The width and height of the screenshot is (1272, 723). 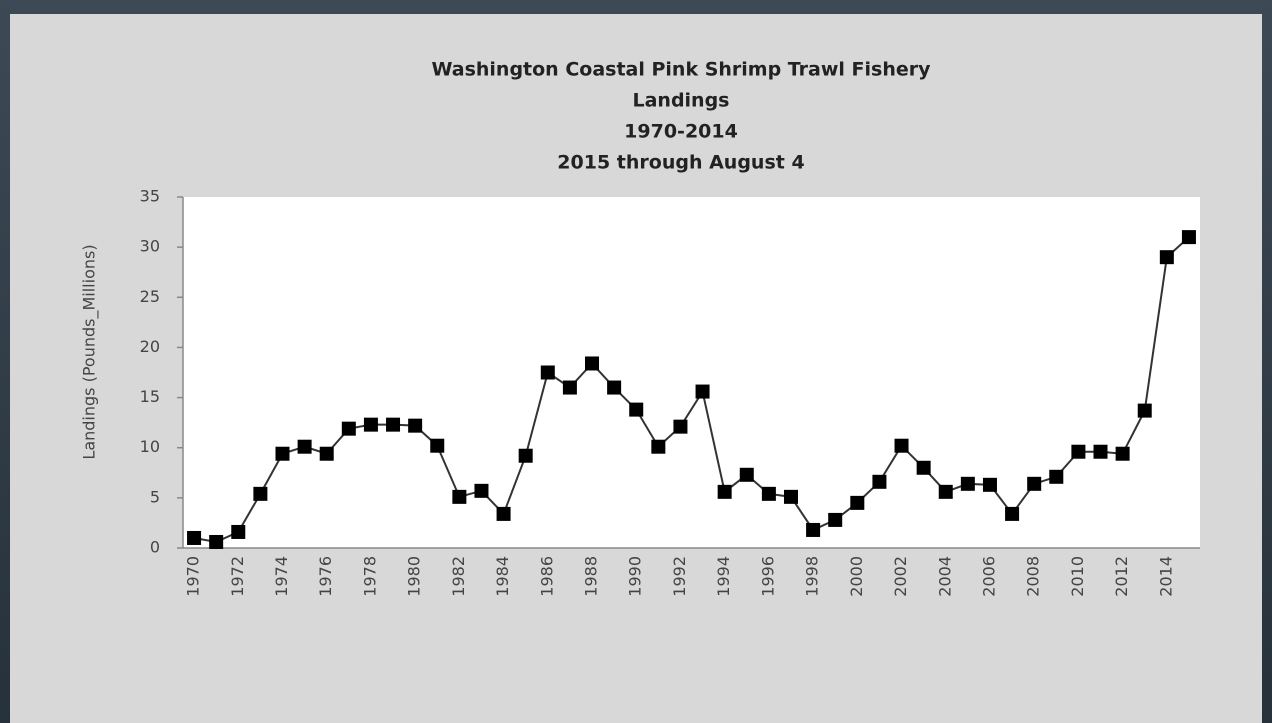 What do you see at coordinates (1121, 576) in the screenshot?
I see `x-tick-label: 2012` at bounding box center [1121, 576].